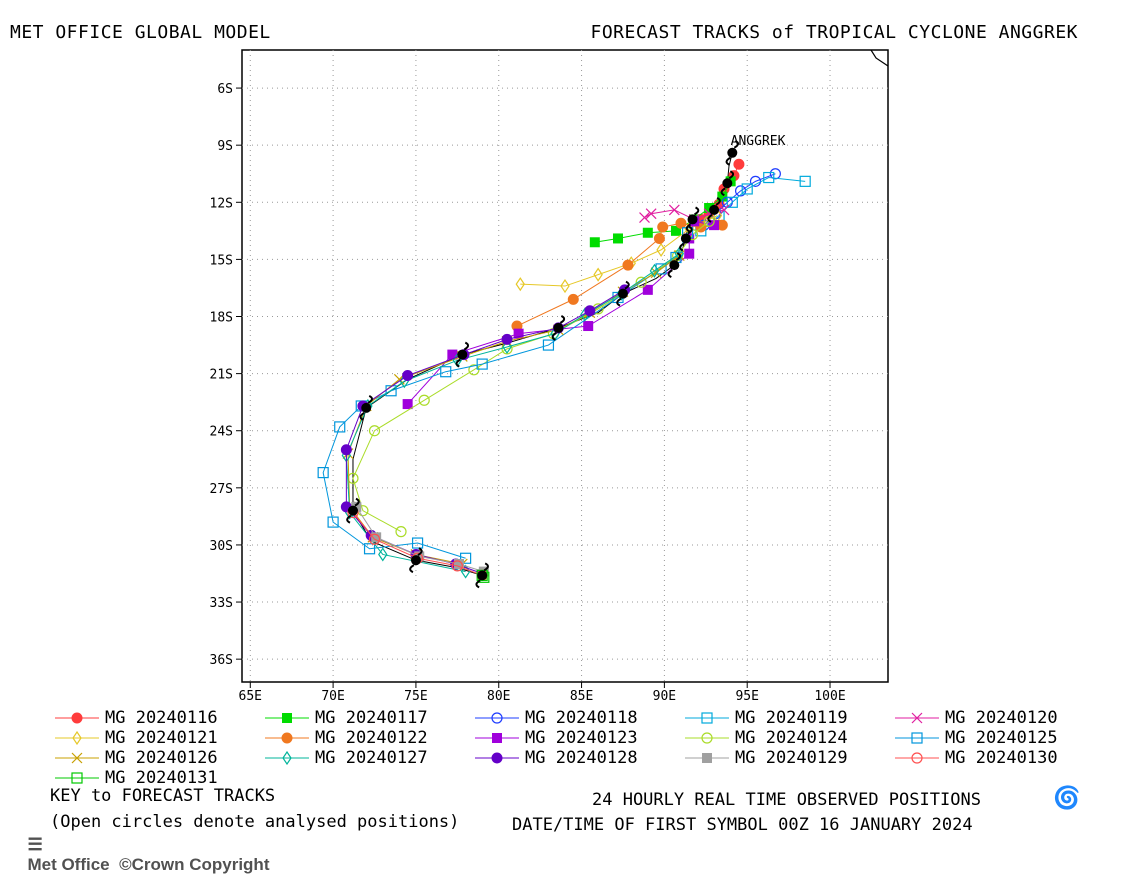  I want to click on legend-item: MG 20240118, so click(556, 718).